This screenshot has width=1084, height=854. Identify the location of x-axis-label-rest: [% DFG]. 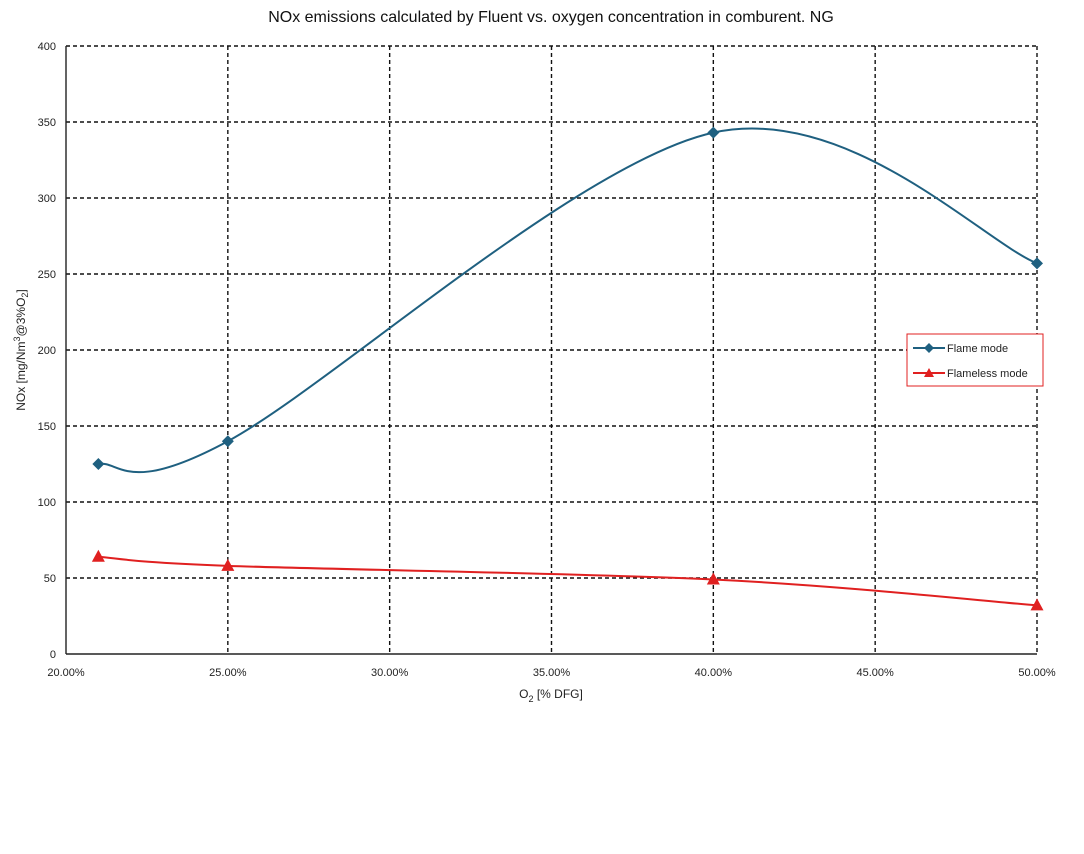
(558, 694).